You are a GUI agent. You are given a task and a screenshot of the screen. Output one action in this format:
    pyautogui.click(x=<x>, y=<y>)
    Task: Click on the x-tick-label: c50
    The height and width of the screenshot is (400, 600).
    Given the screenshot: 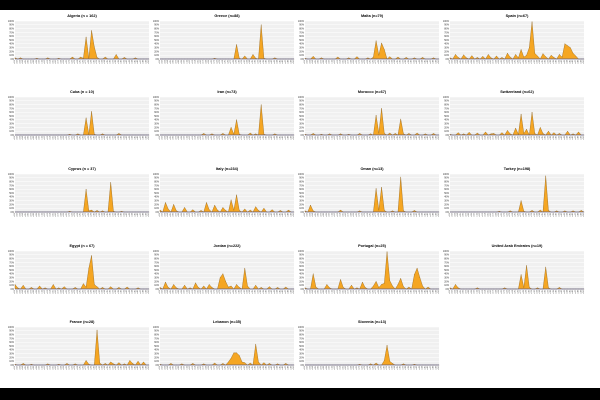 What is the action you would take?
    pyautogui.click(x=584, y=291)
    